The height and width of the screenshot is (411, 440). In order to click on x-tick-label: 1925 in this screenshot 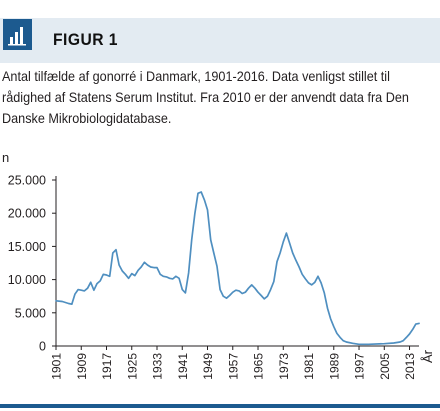, I will do `click(132, 366)`.